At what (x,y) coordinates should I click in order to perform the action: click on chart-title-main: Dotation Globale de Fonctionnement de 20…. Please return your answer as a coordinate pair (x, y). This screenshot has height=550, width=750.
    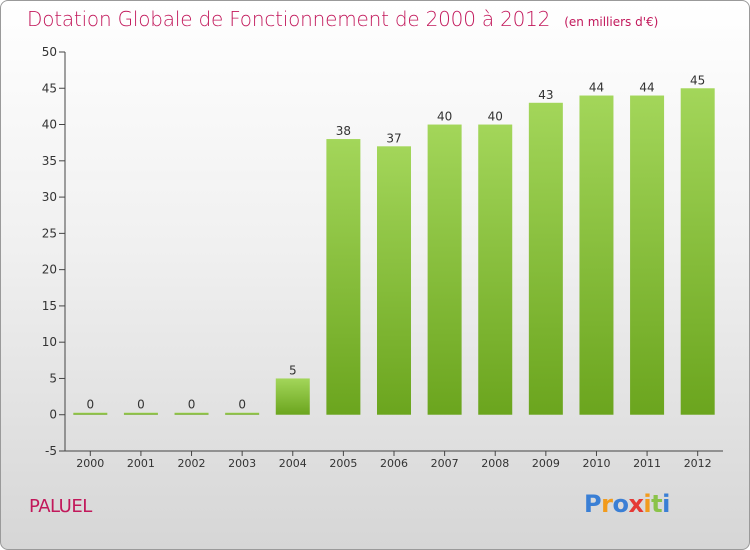
    Looking at the image, I should click on (289, 19).